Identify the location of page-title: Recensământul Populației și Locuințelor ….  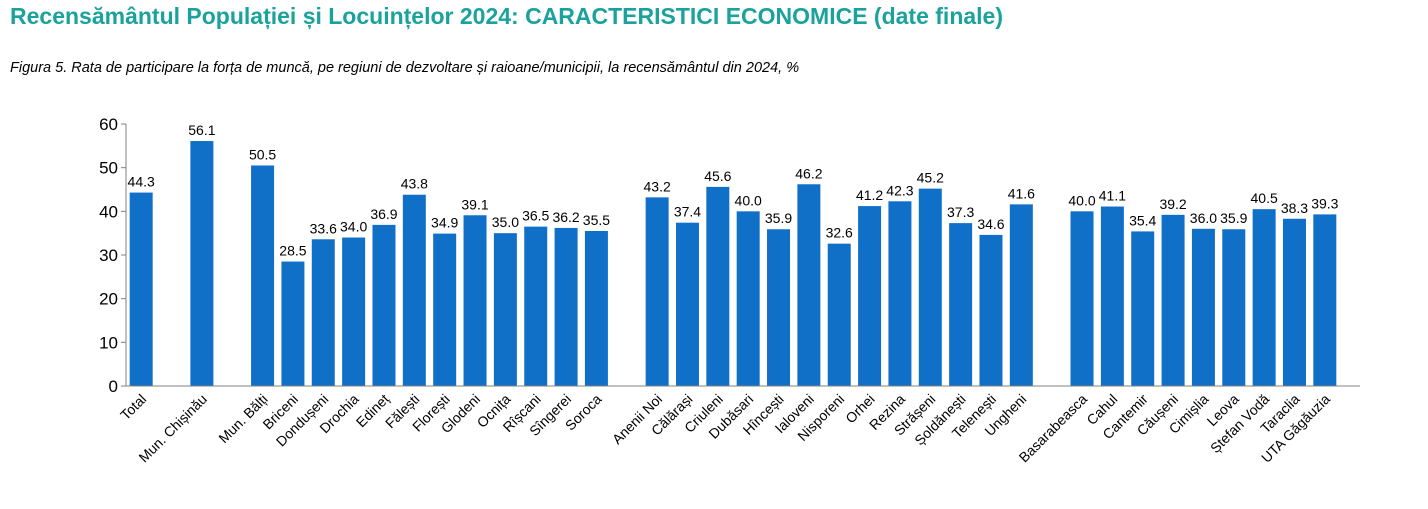
(506, 16).